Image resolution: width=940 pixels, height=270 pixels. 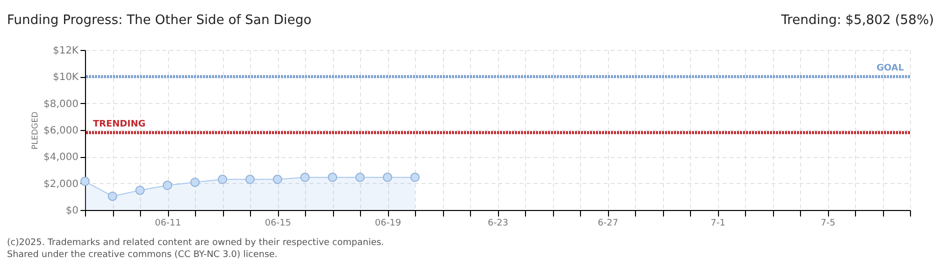 I want to click on ref-line-label: TRENDING, so click(x=119, y=125).